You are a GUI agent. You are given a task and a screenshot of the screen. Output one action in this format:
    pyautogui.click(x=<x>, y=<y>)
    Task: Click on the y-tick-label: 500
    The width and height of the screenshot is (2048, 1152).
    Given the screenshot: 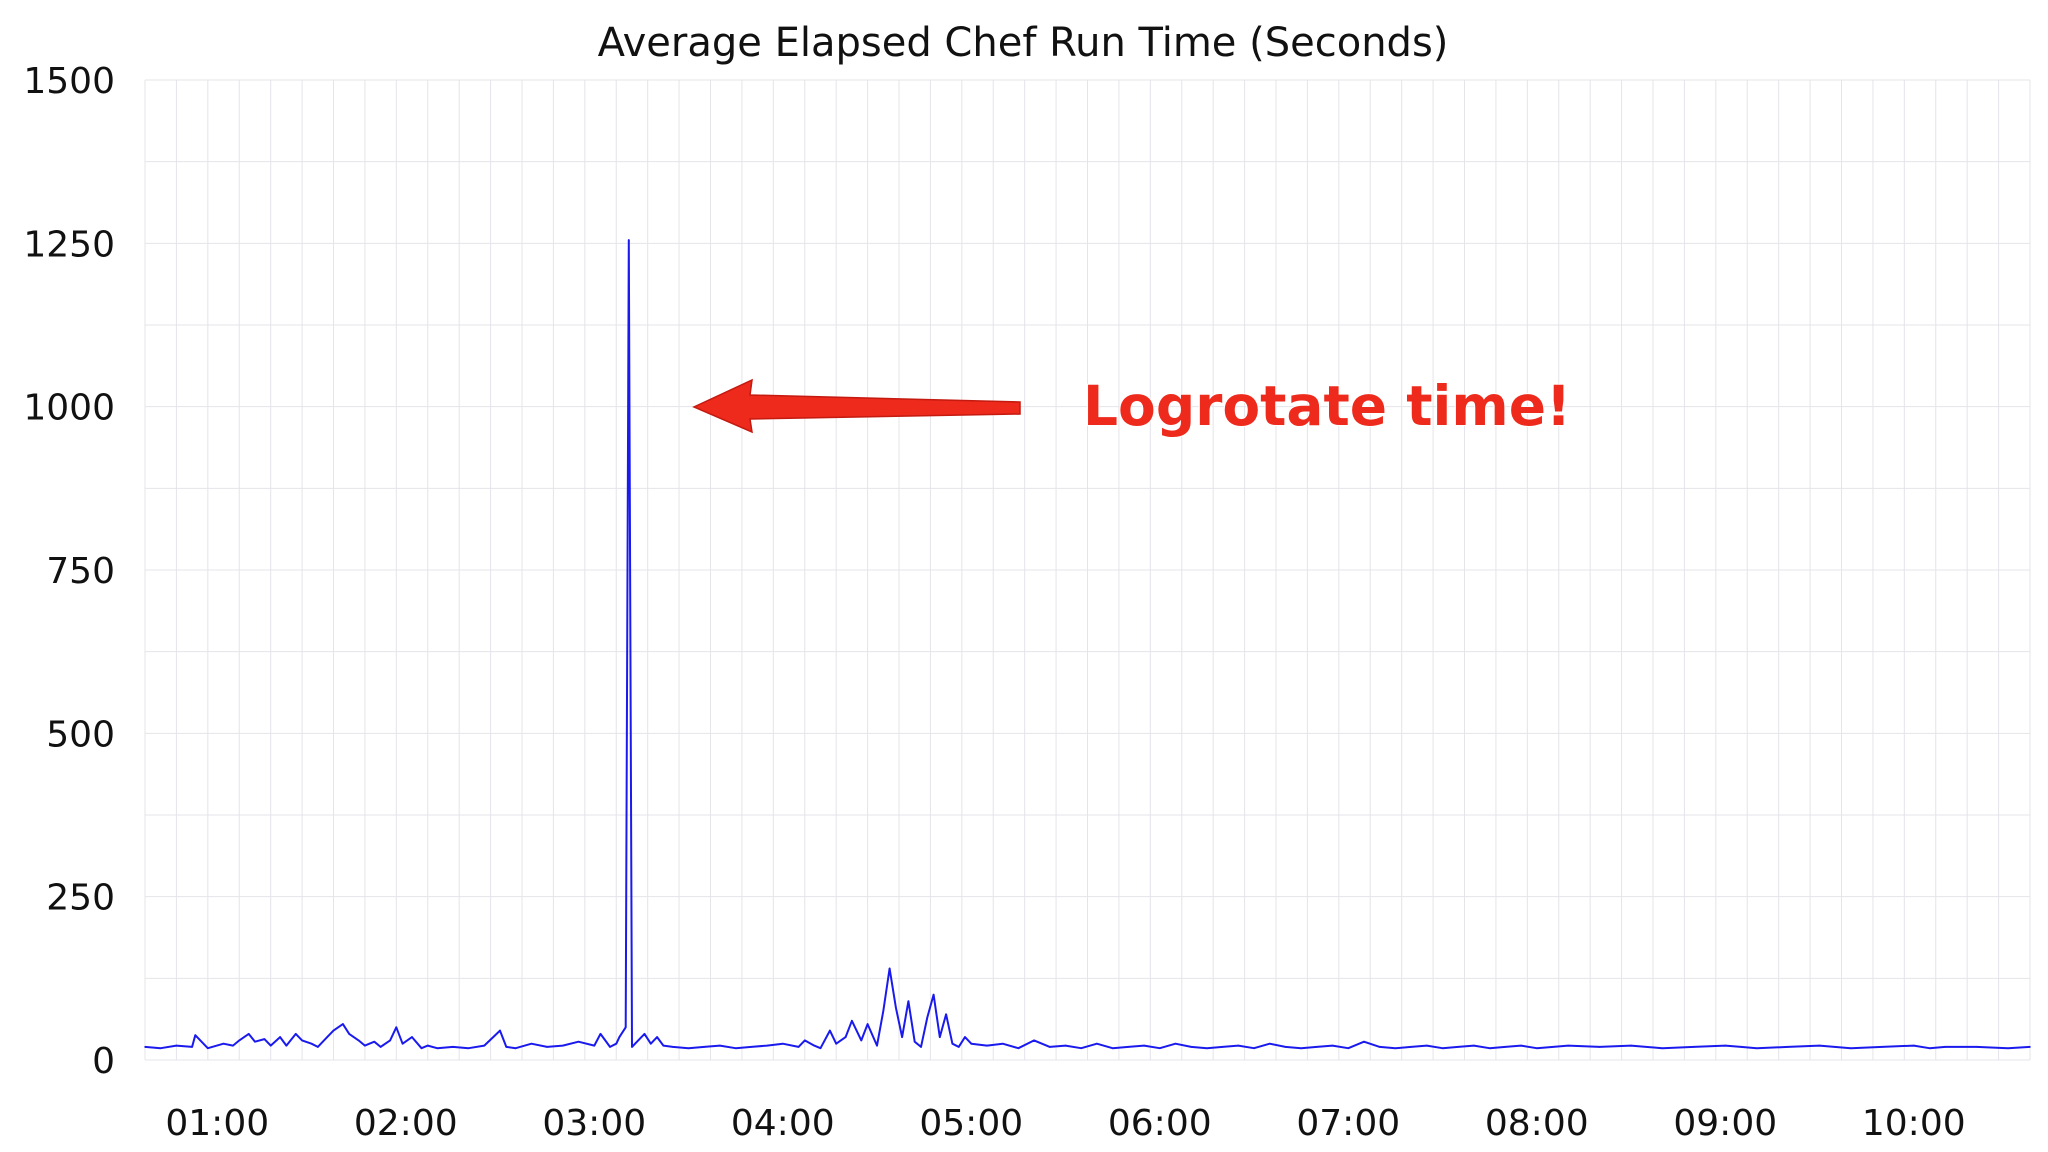 What is the action you would take?
    pyautogui.click(x=80, y=734)
    